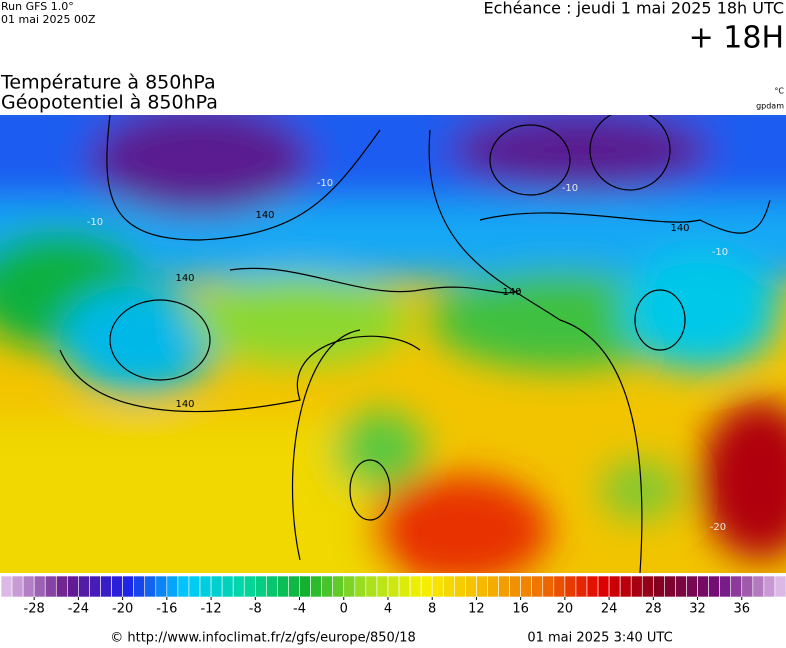 This screenshot has width=786, height=648. Describe the element at coordinates (697, 609) in the screenshot. I see `colorbar-tick-label: 32` at that location.